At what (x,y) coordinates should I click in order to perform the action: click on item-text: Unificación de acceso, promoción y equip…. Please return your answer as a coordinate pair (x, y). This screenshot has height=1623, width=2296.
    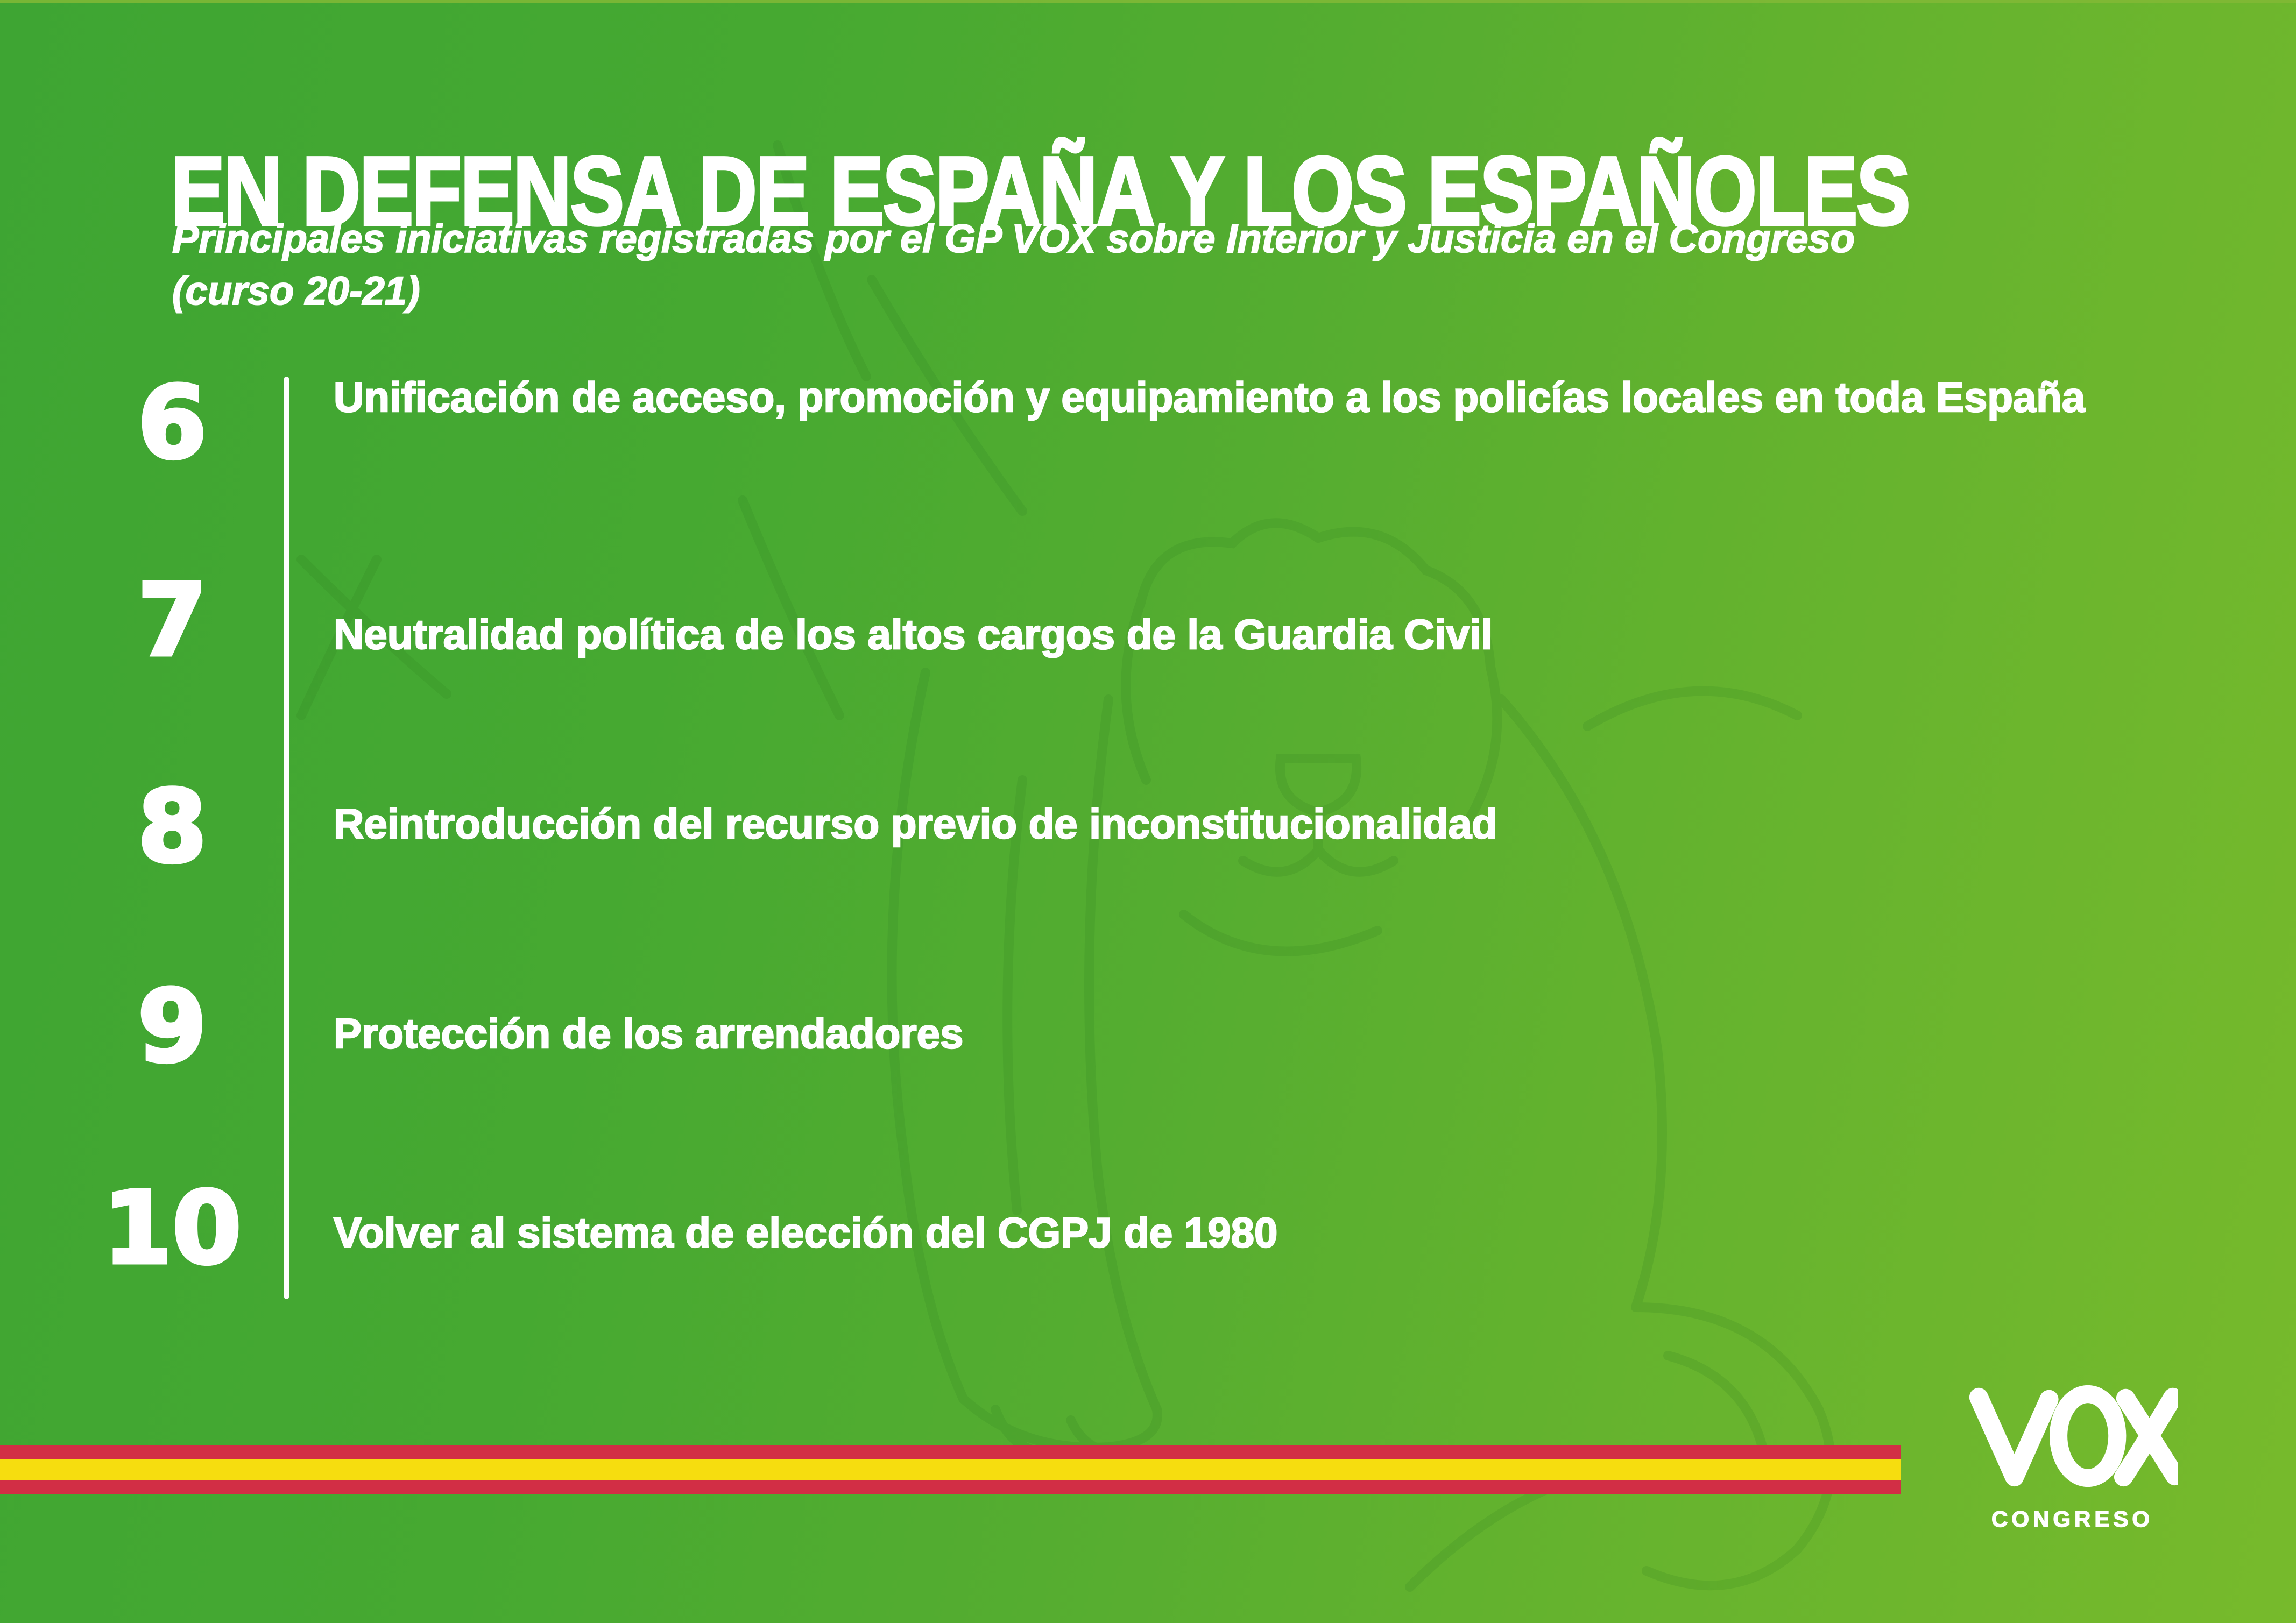
    Looking at the image, I should click on (1210, 397).